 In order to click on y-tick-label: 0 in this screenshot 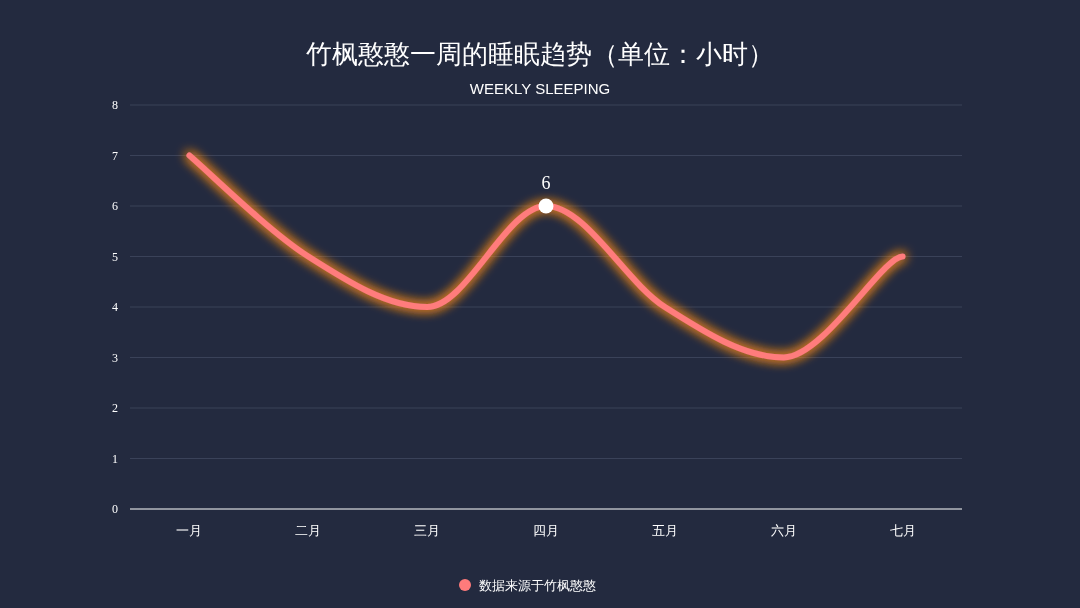, I will do `click(115, 509)`.